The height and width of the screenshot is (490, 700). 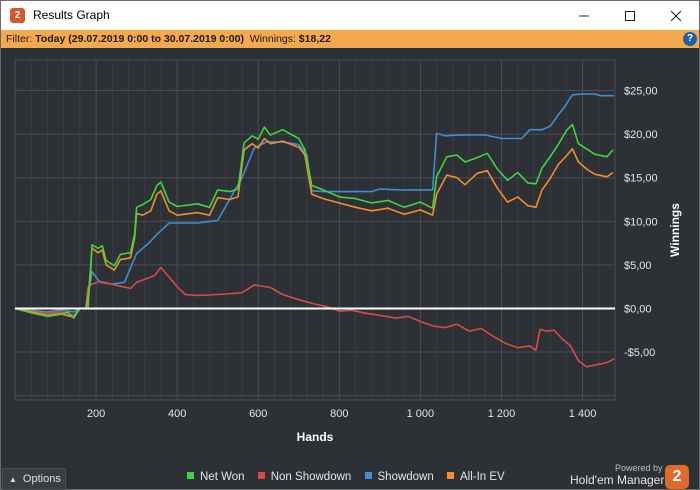 What do you see at coordinates (258, 414) in the screenshot?
I see `x-tick-label: 600` at bounding box center [258, 414].